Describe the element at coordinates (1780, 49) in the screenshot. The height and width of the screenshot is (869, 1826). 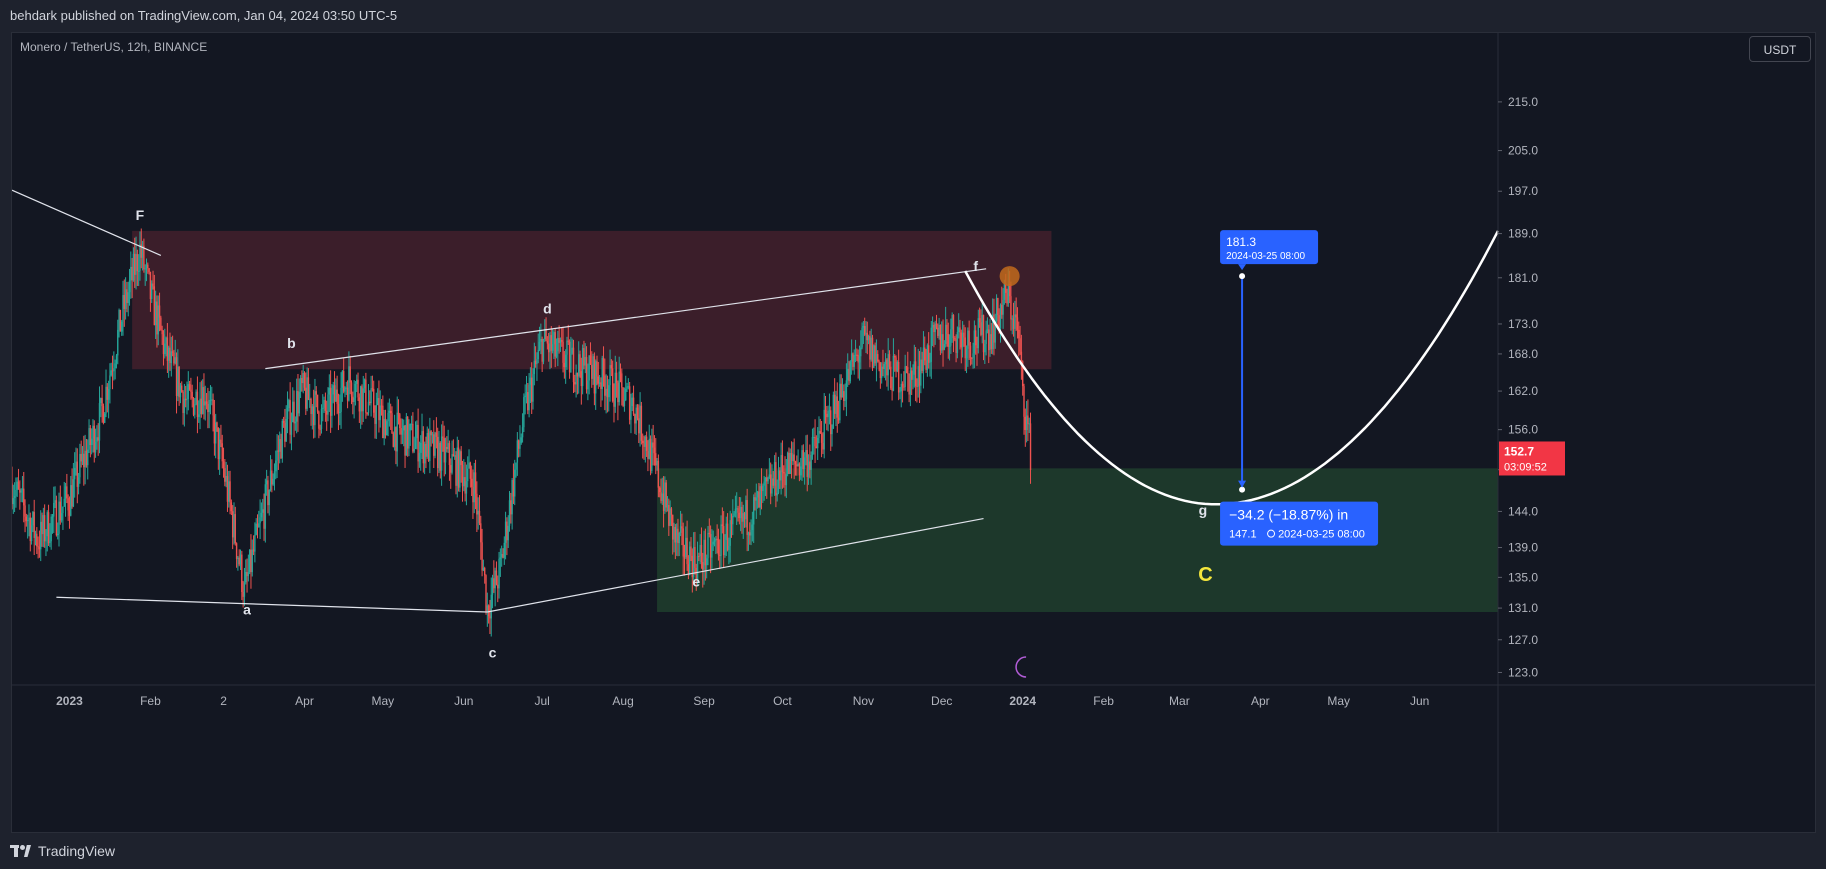
I see `currency-button: USDT` at that location.